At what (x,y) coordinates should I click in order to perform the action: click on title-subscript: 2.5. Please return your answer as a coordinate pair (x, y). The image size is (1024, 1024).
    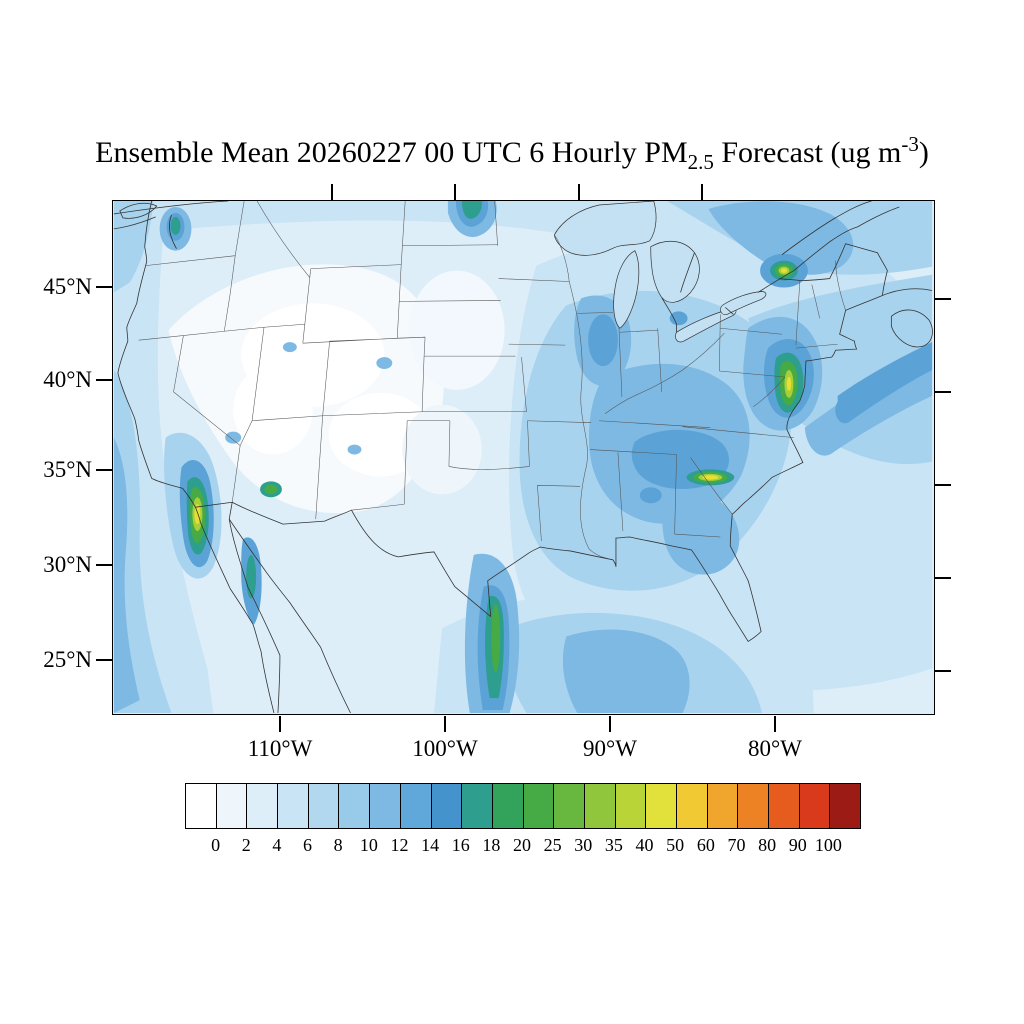
    Looking at the image, I should click on (700, 162).